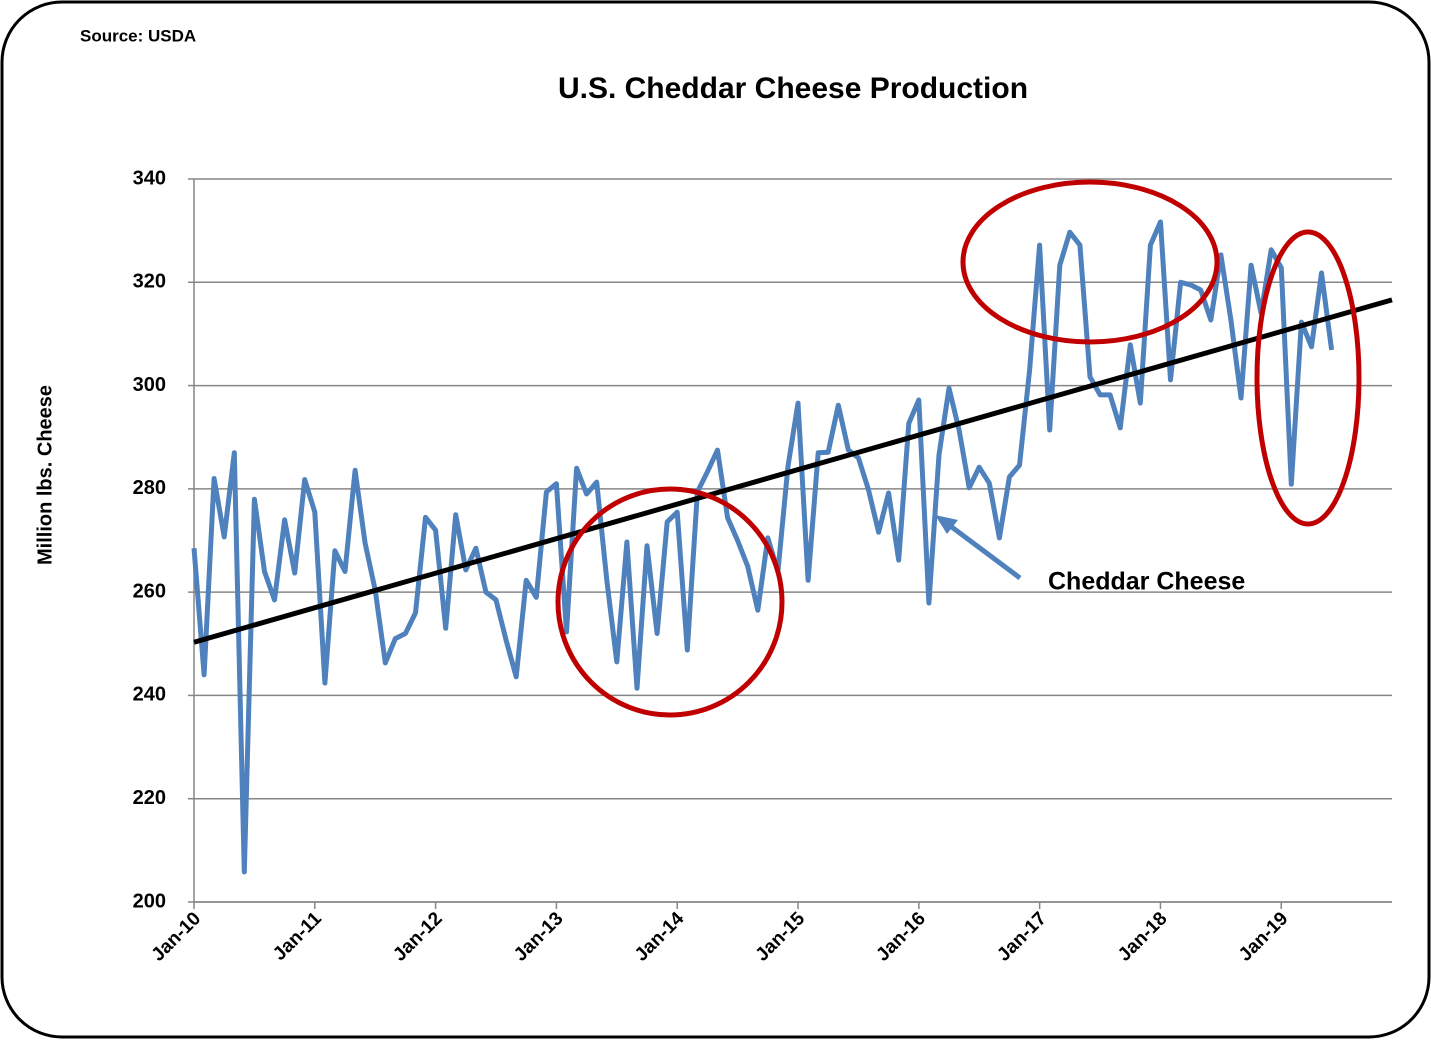  I want to click on y-tick-label: 340, so click(149, 178).